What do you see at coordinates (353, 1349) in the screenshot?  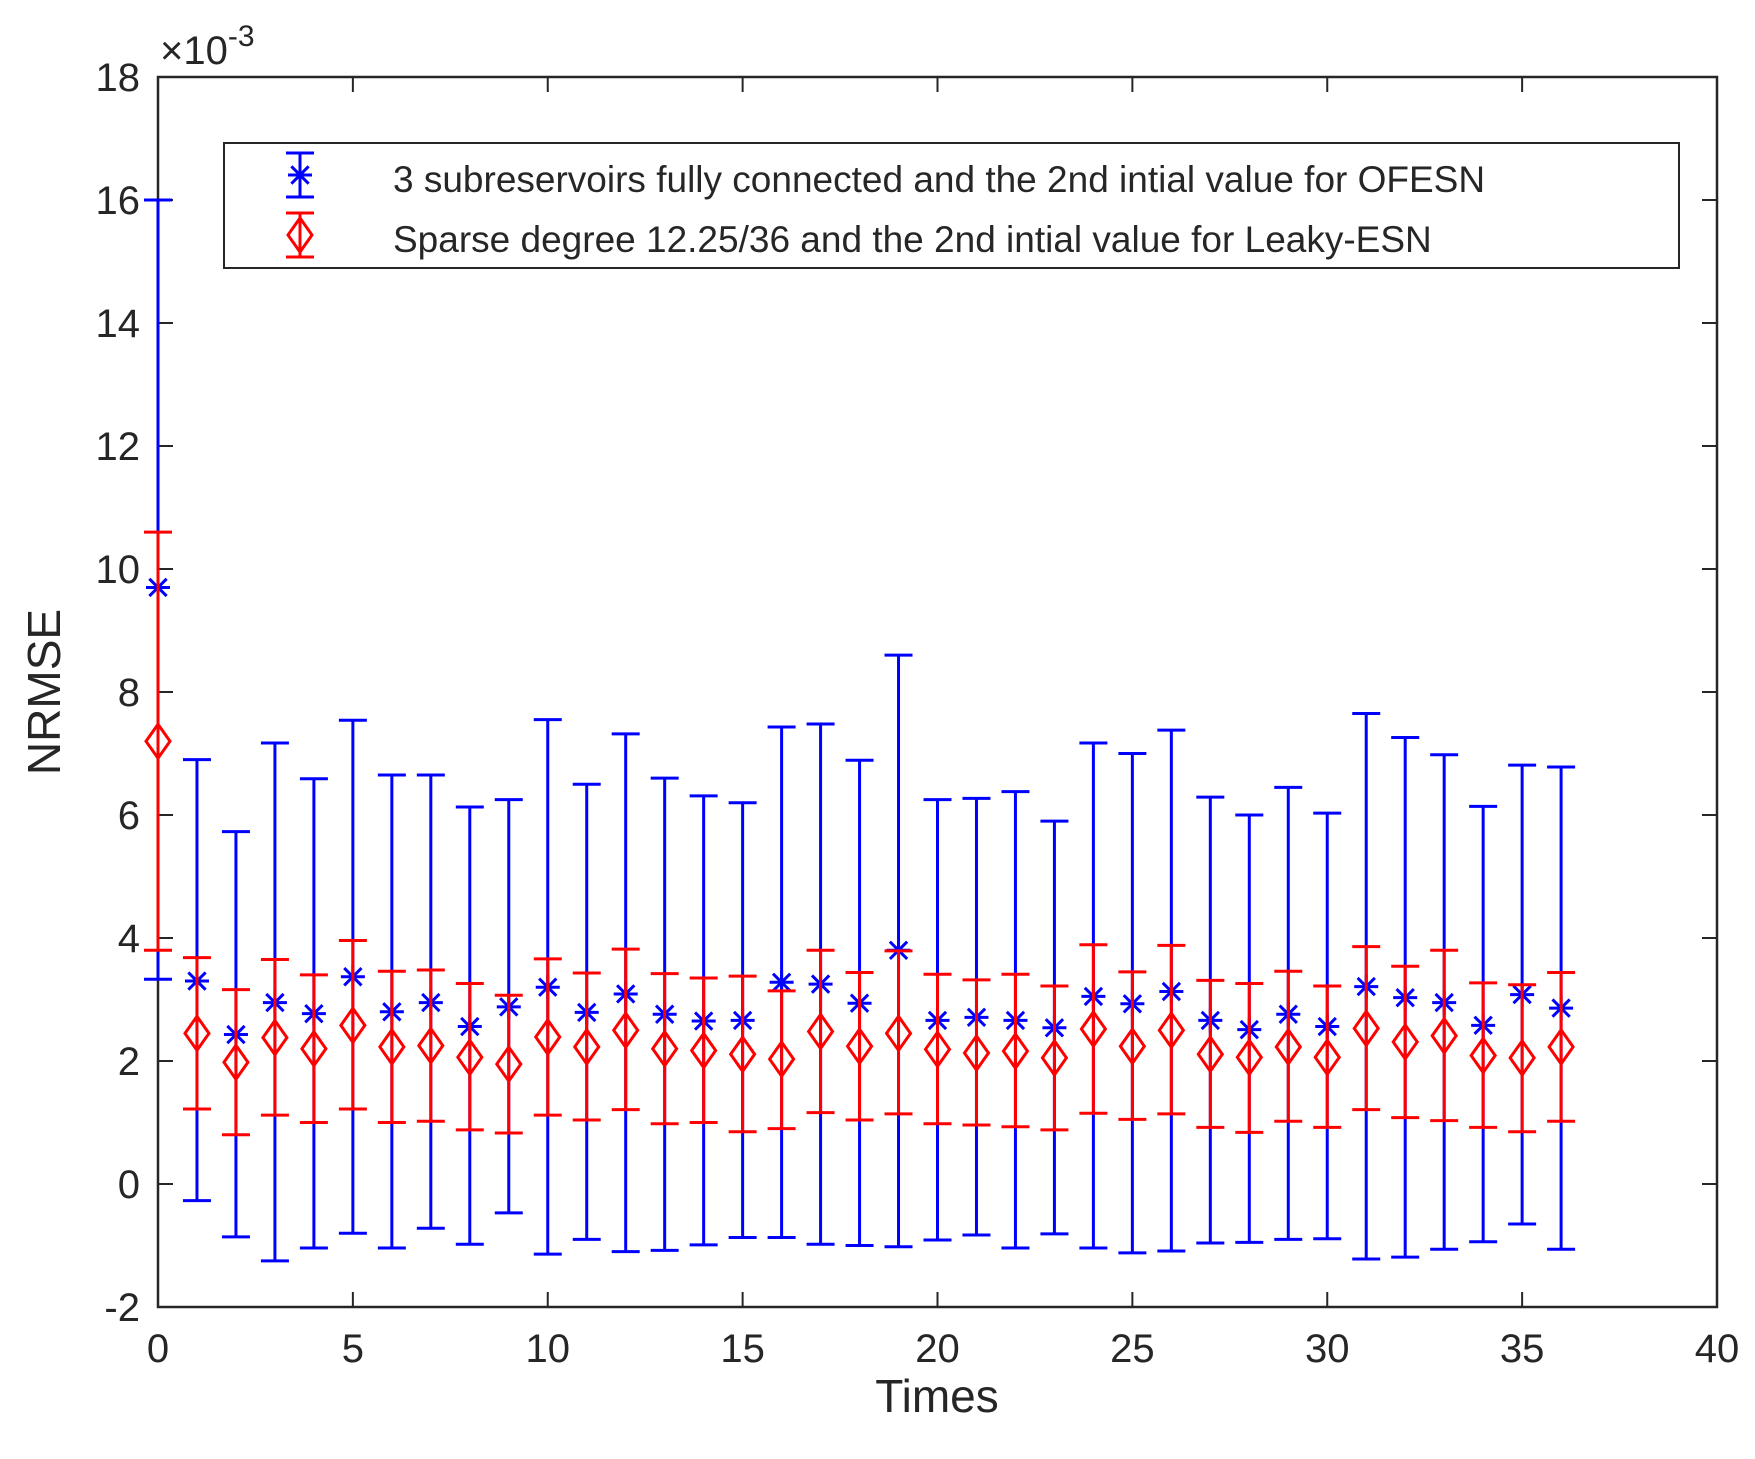 I see `x-tick-label: 5` at bounding box center [353, 1349].